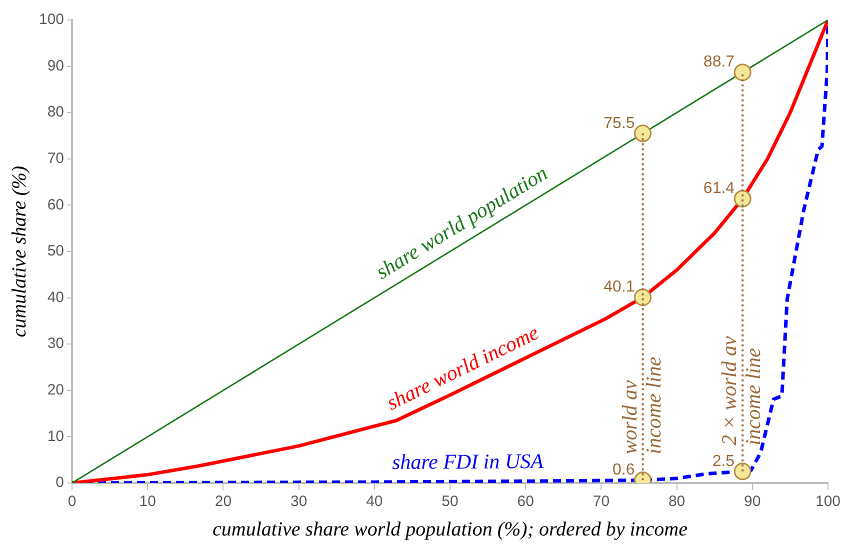  I want to click on y-tick-label: 40, so click(55, 297).